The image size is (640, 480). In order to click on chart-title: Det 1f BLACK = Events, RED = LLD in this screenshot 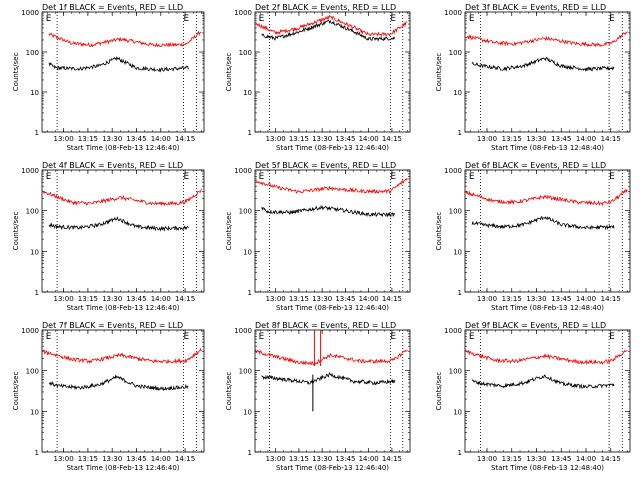, I will do `click(112, 7)`.